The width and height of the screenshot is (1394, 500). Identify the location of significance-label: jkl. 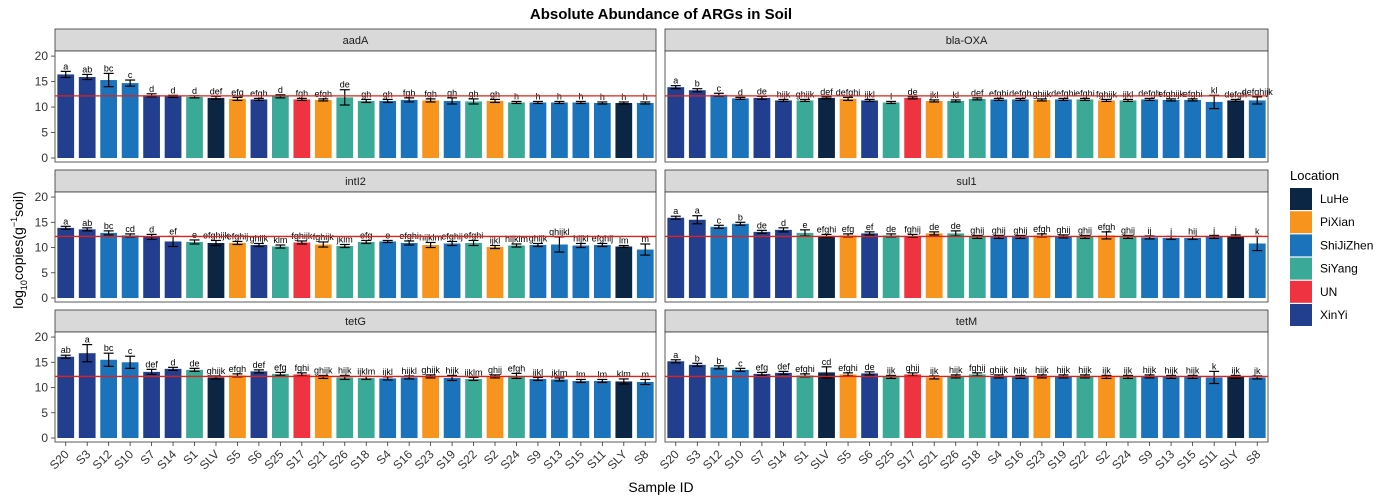
(934, 95).